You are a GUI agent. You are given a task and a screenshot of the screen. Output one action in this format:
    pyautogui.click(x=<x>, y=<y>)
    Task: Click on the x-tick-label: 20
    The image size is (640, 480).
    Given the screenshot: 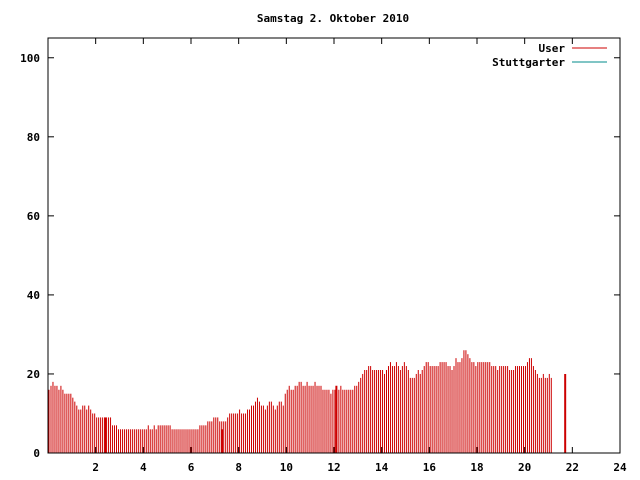 What is the action you would take?
    pyautogui.click(x=524, y=467)
    